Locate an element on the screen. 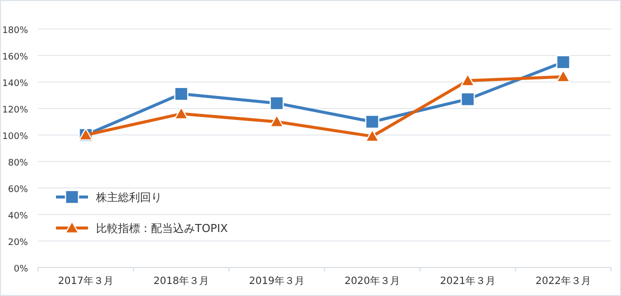 The image size is (621, 296). legend-label: 株主総利回り is located at coordinates (128, 197).